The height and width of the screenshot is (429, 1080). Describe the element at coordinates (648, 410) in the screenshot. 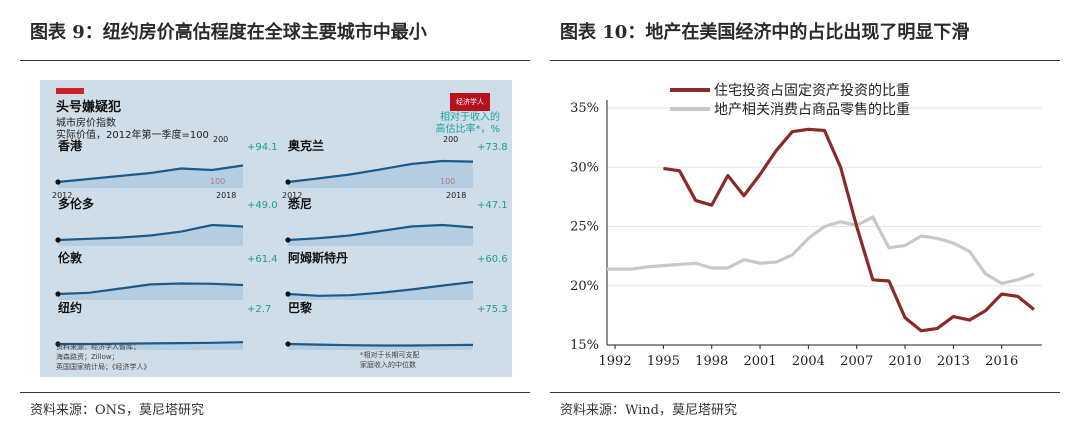

I see `right-source: 资料来源：Wind，莫尼塔研究` at that location.